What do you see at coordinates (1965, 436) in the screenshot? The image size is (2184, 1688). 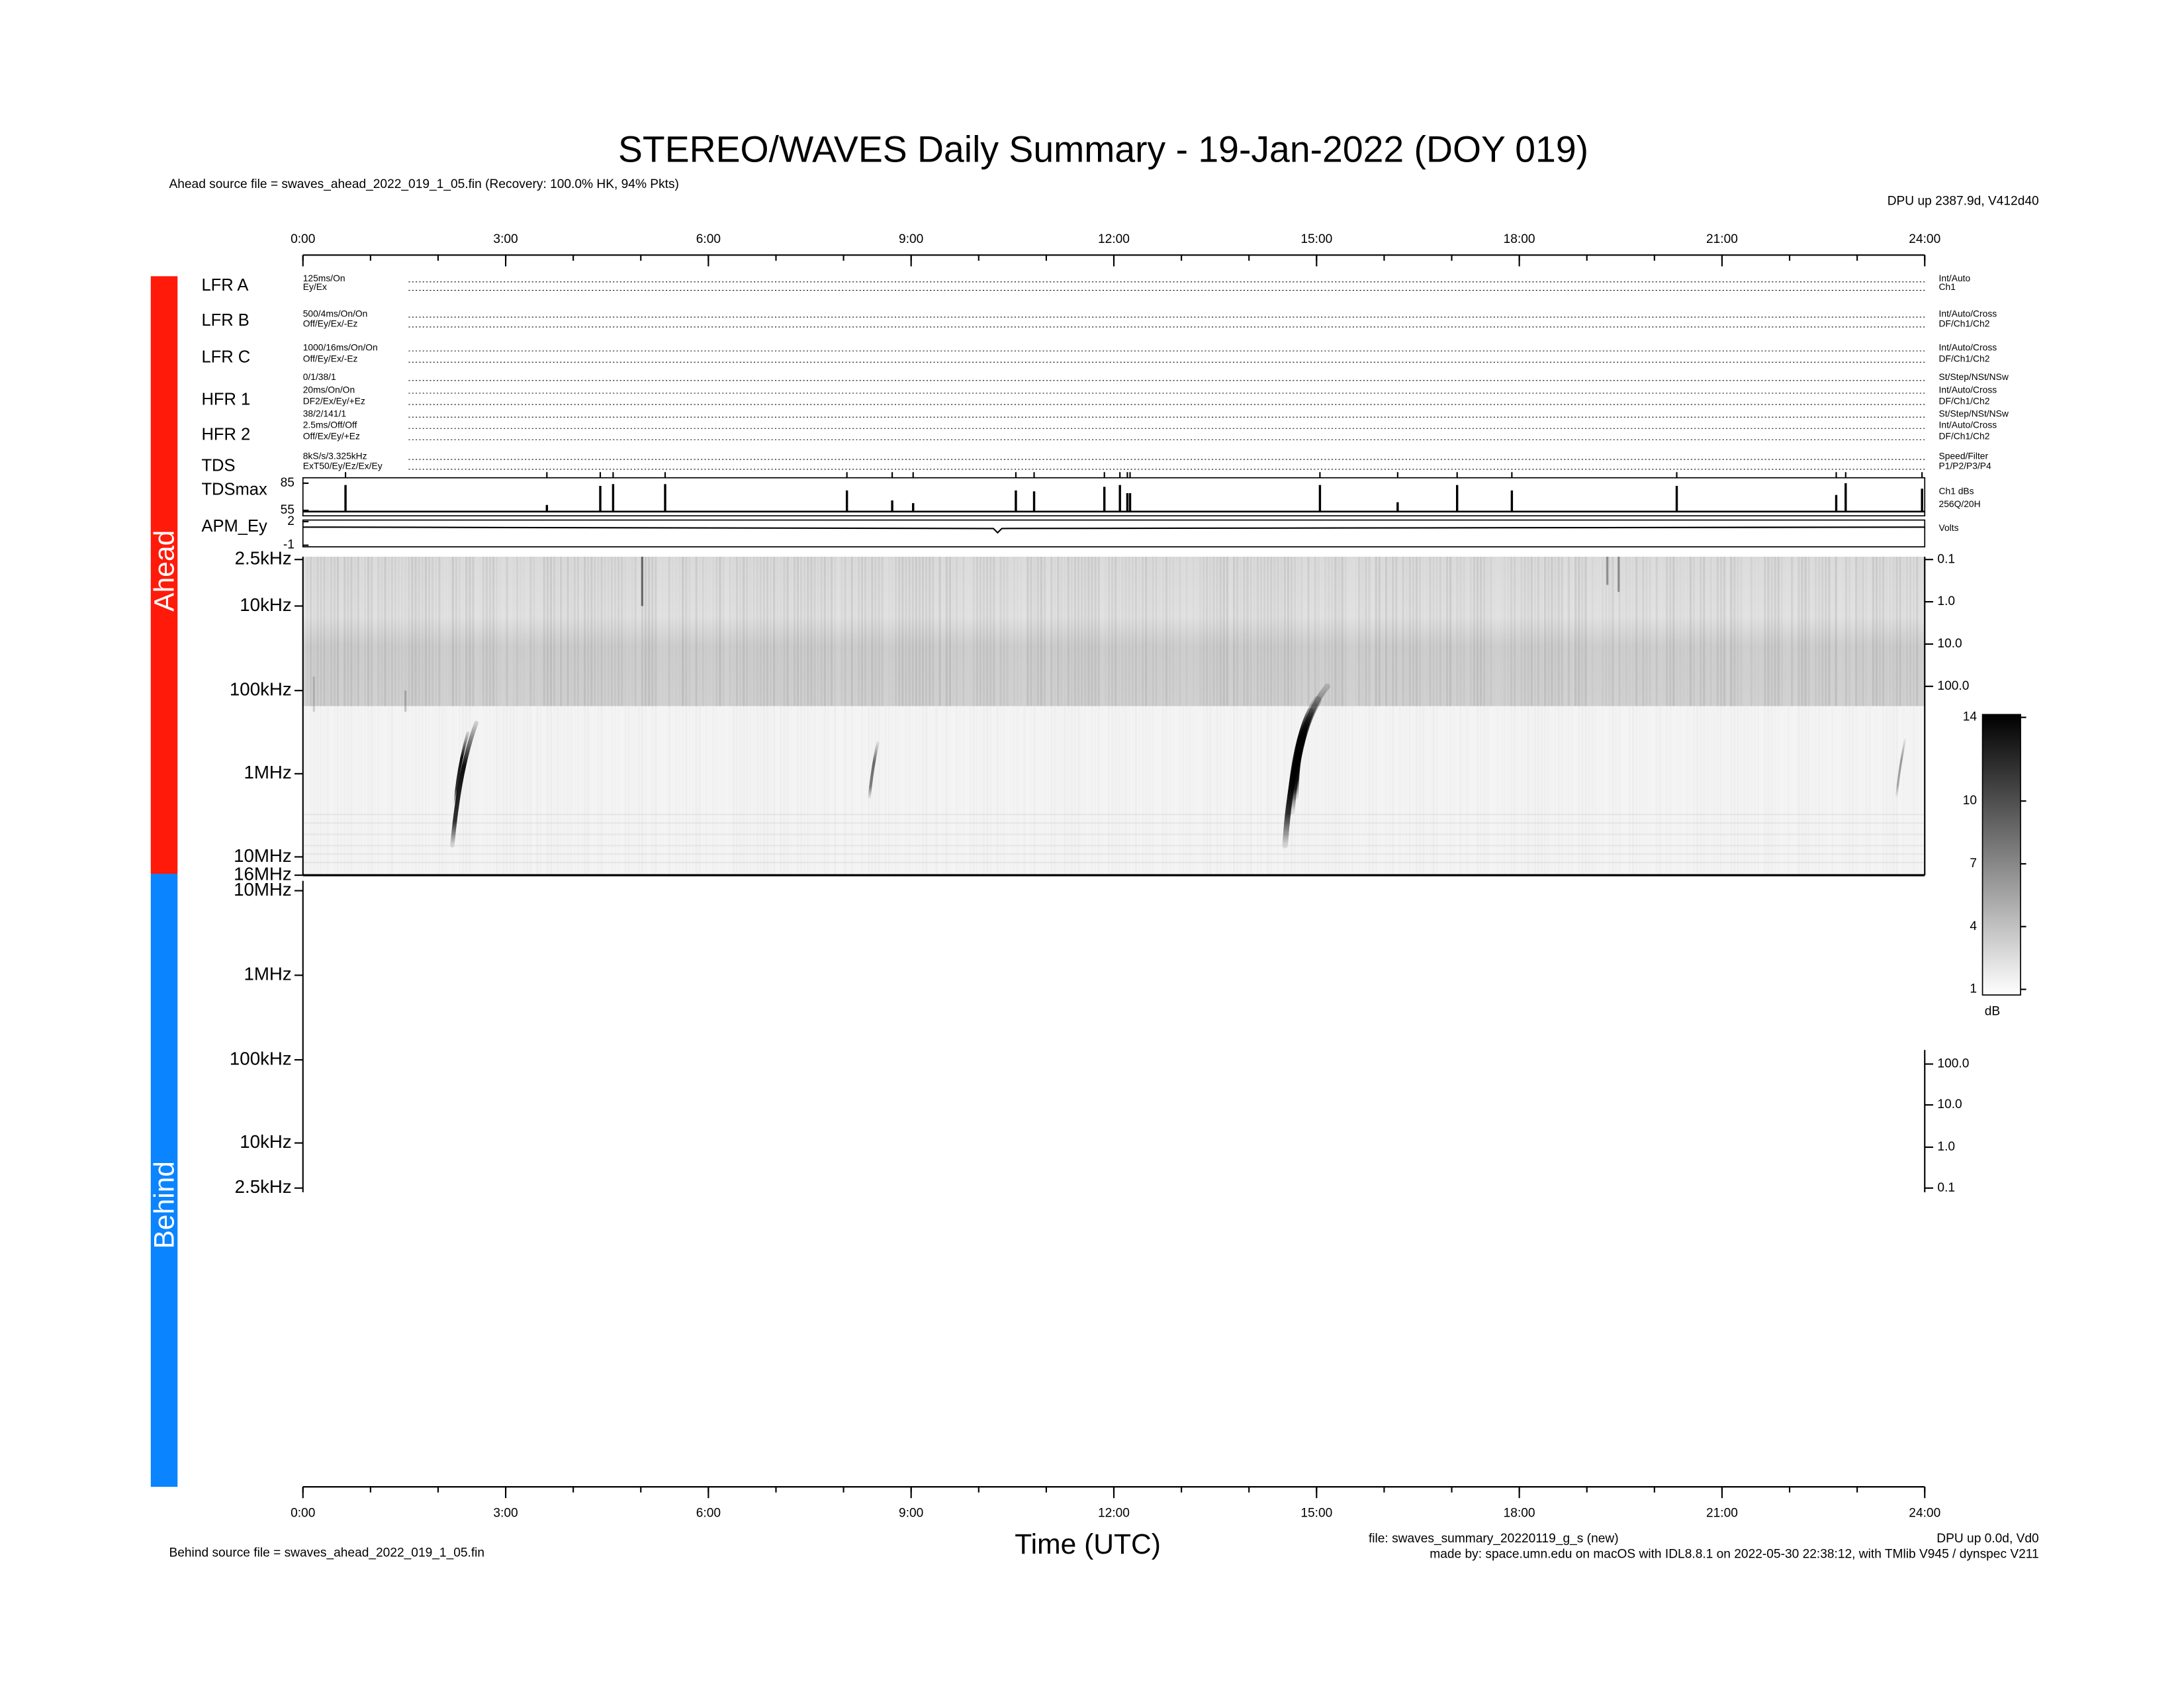 I see `row-mode: DF/Ch1/Ch2` at bounding box center [1965, 436].